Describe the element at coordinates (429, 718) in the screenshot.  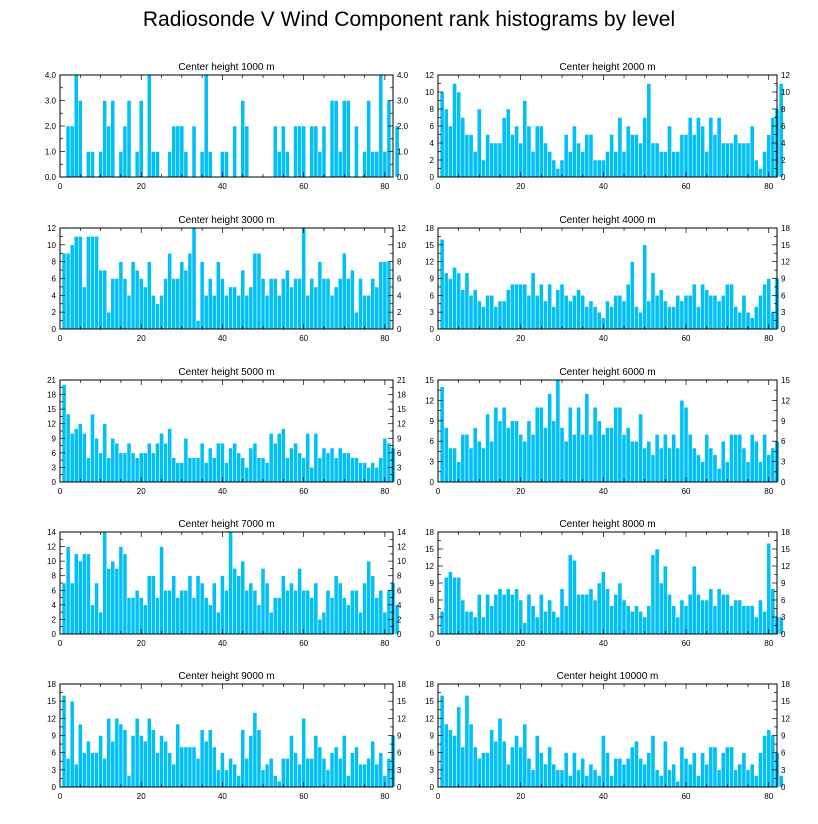
I see `y-tick-label: 12` at that location.